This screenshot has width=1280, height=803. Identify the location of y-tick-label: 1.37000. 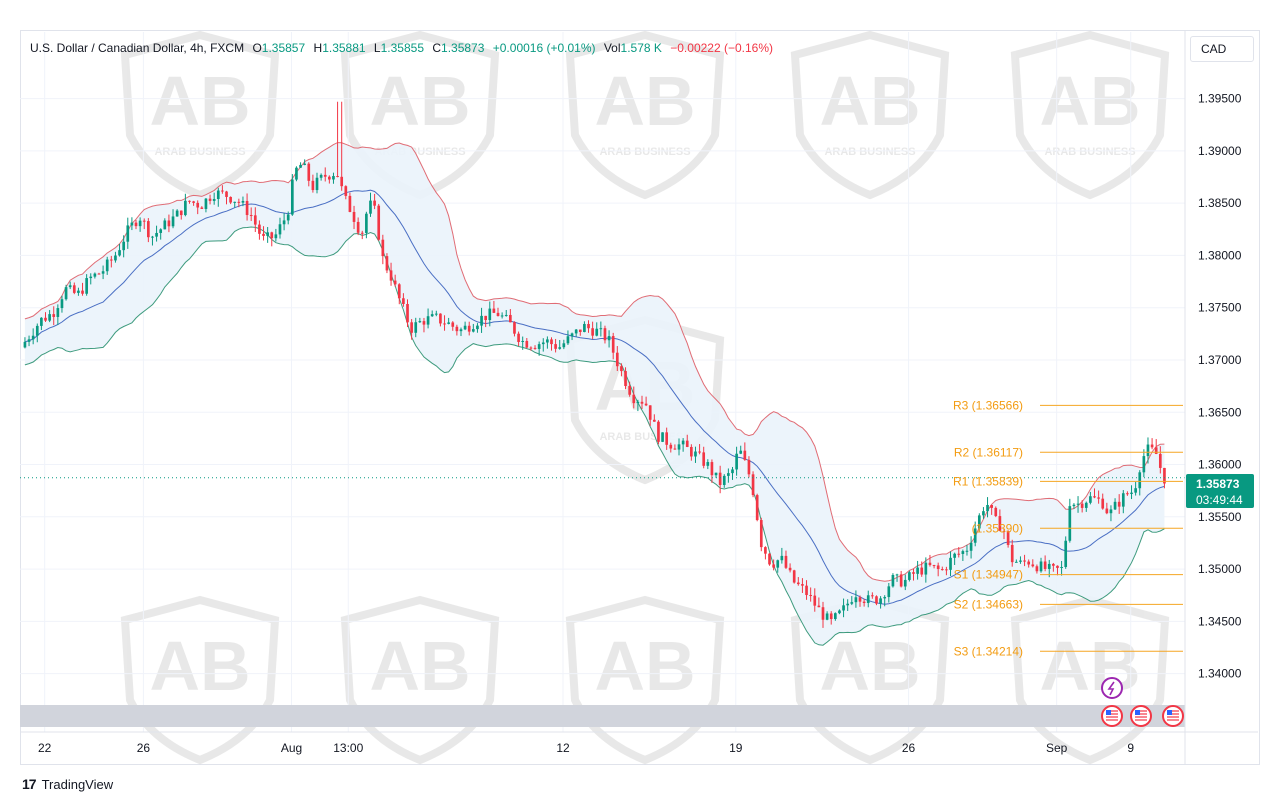
(1220, 360).